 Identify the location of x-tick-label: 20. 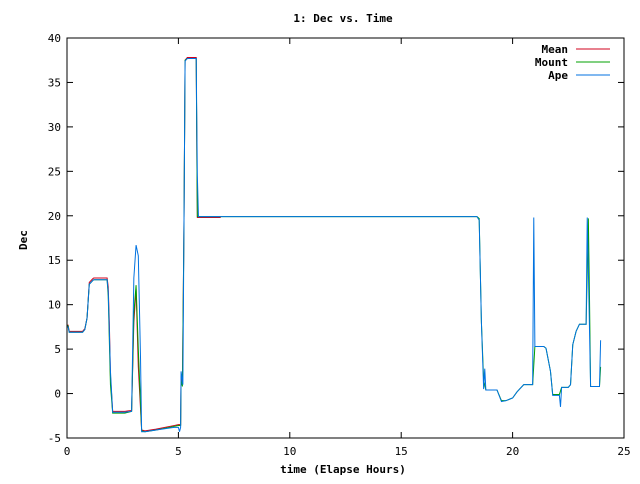
(512, 451).